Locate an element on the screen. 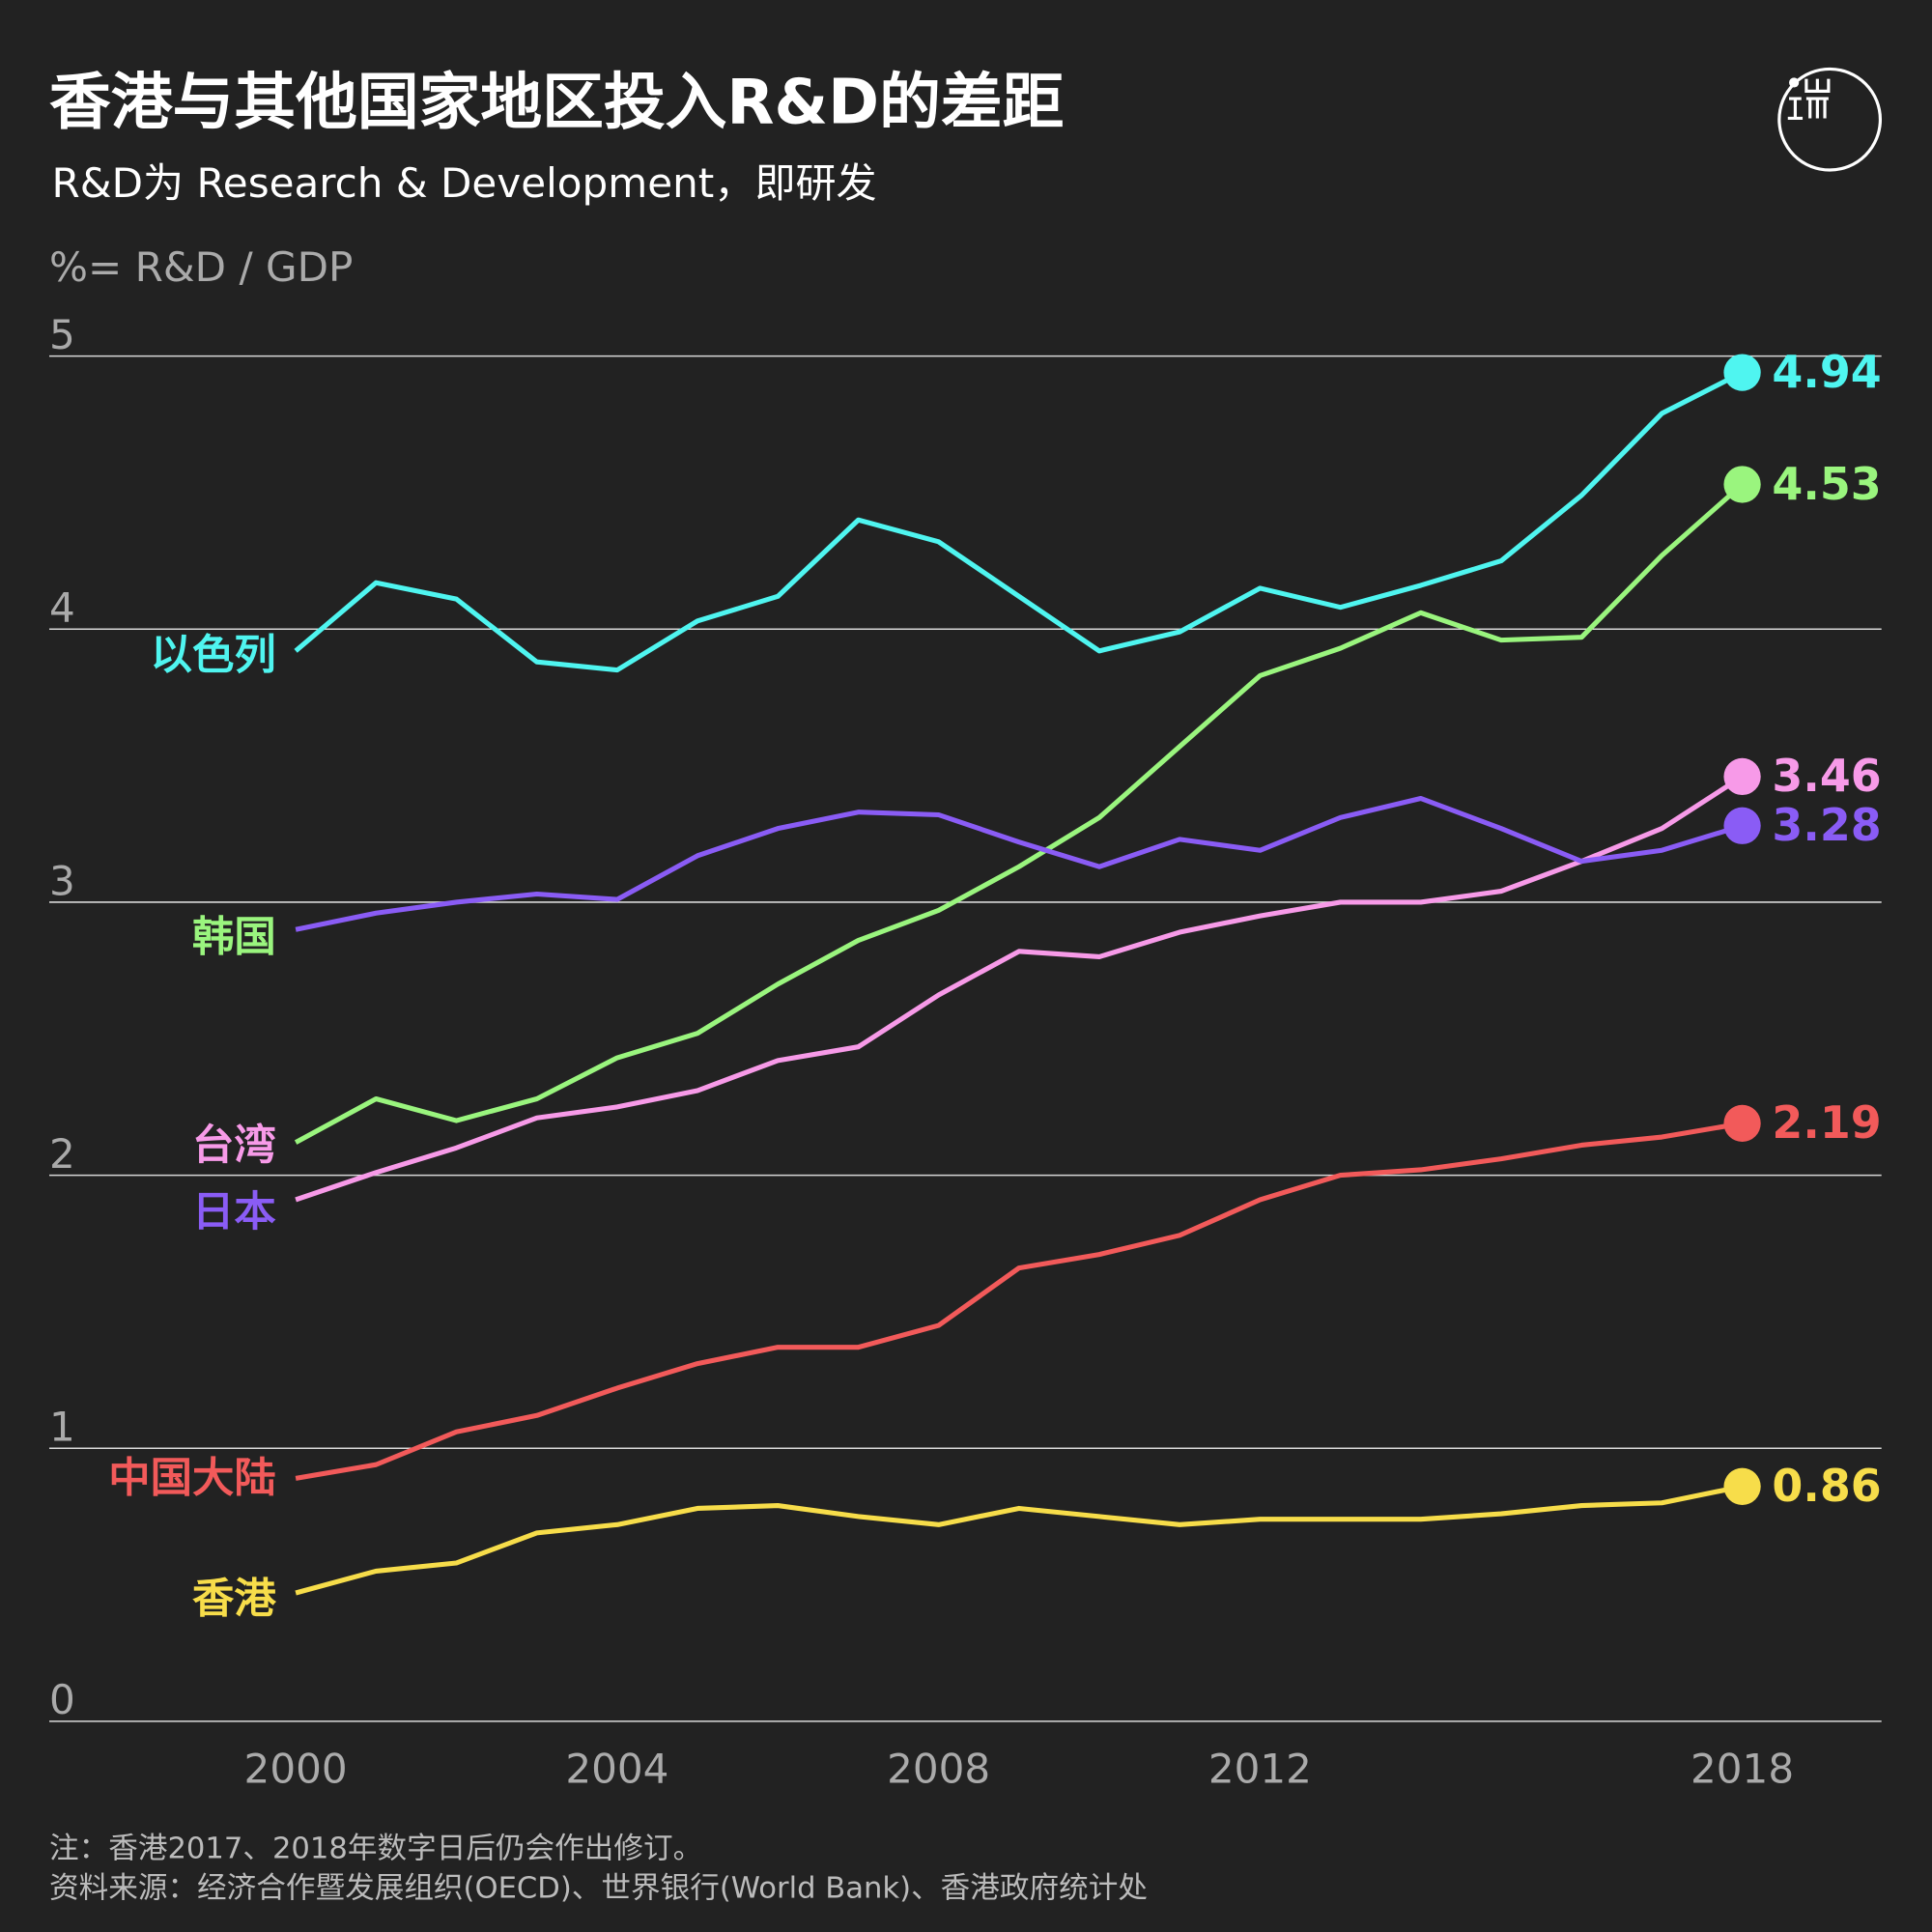  y-tick-label: 5 is located at coordinates (62, 334).